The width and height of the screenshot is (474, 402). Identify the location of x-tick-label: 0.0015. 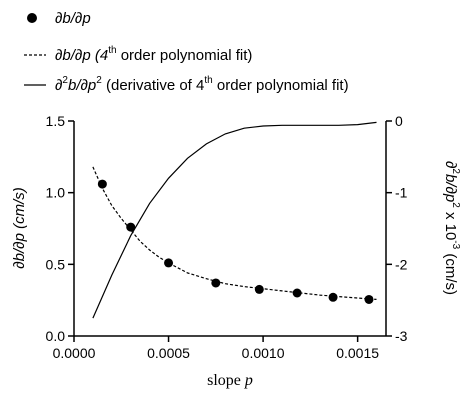
(357, 353).